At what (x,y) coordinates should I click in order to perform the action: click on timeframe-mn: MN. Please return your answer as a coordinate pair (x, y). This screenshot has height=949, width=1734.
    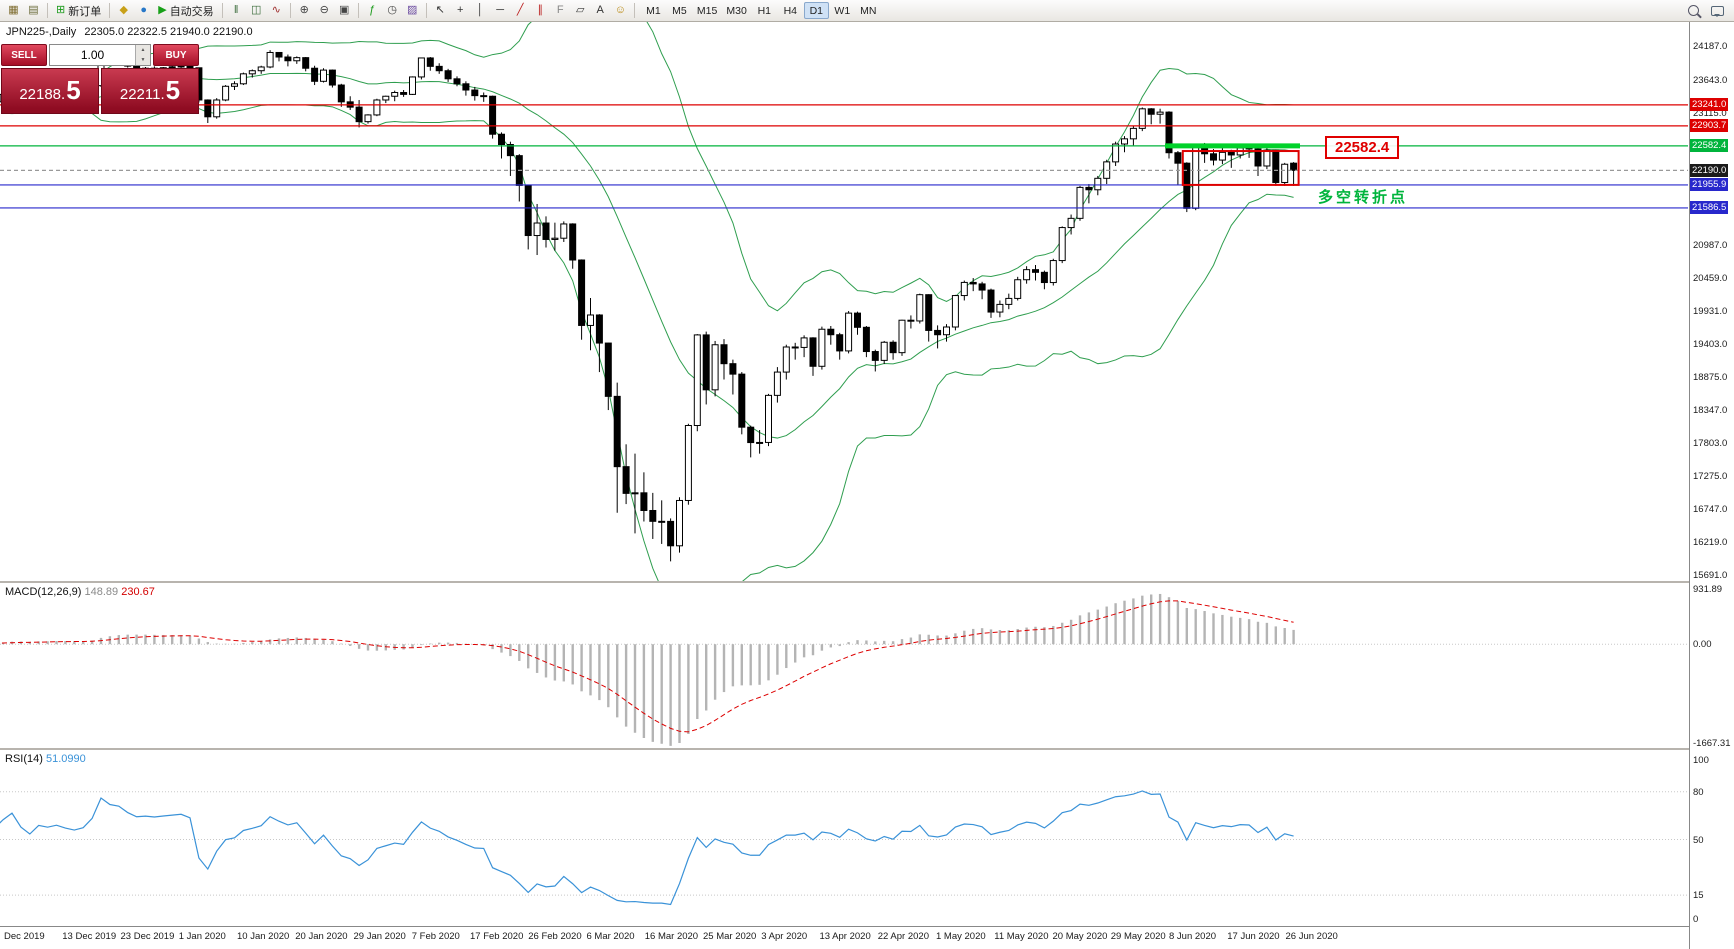
    Looking at the image, I should click on (868, 10).